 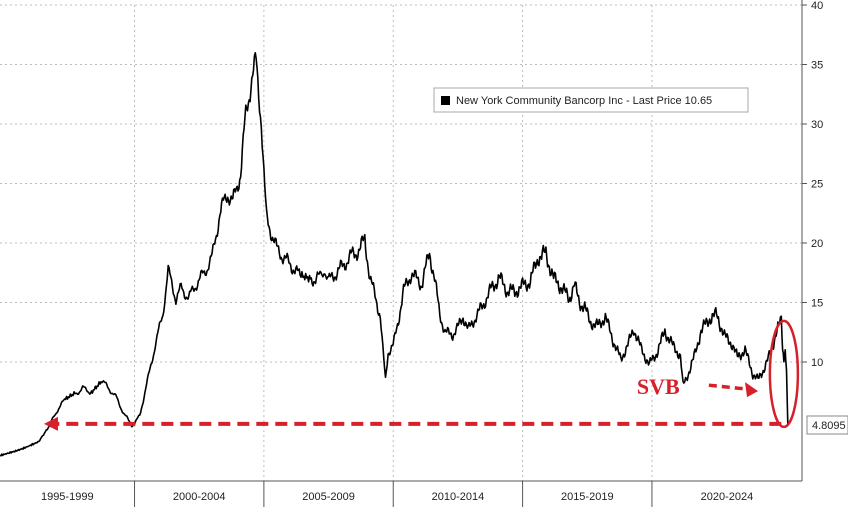 I want to click on y-tick-label: 40, so click(x=817, y=6).